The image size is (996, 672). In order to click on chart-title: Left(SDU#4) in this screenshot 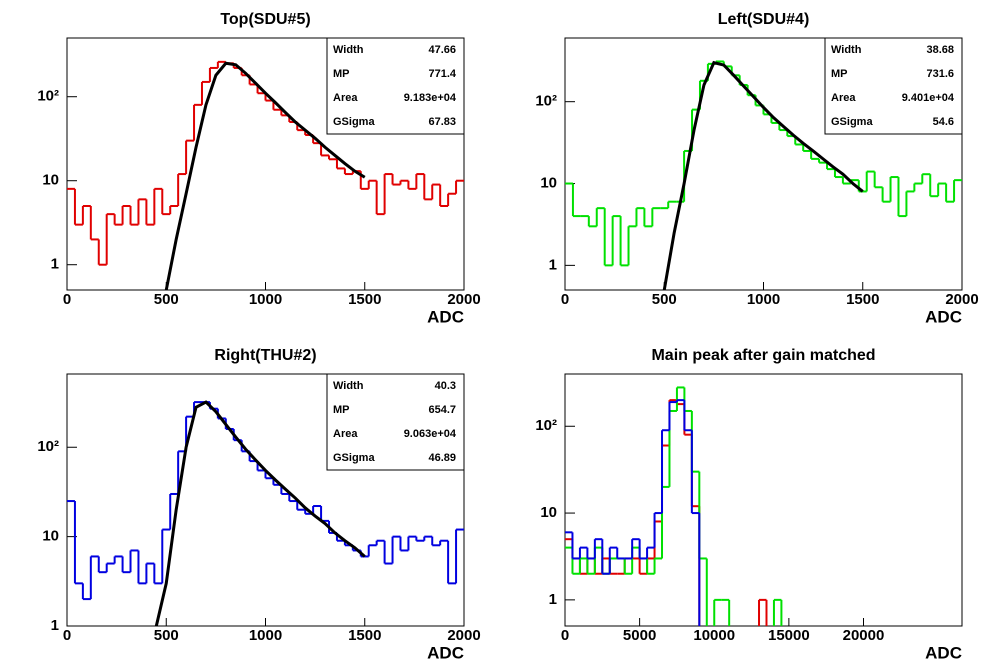, I will do `click(764, 19)`.